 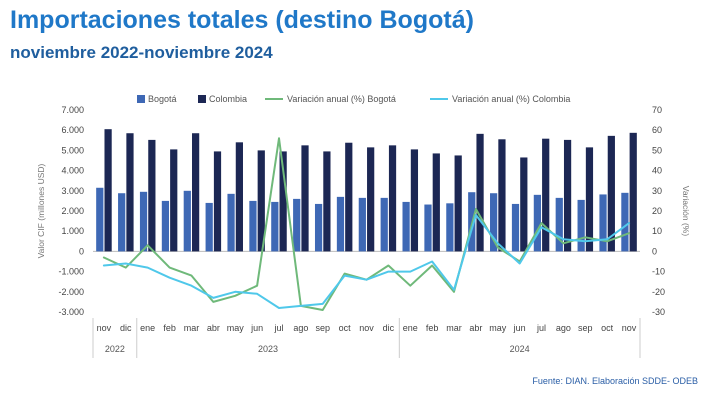 I want to click on legend-swatch-colombia, so click(x=202, y=99).